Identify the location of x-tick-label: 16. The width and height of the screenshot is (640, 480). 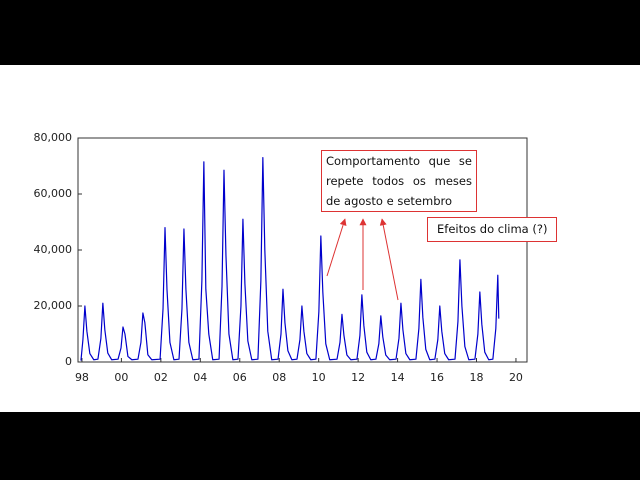
(437, 377).